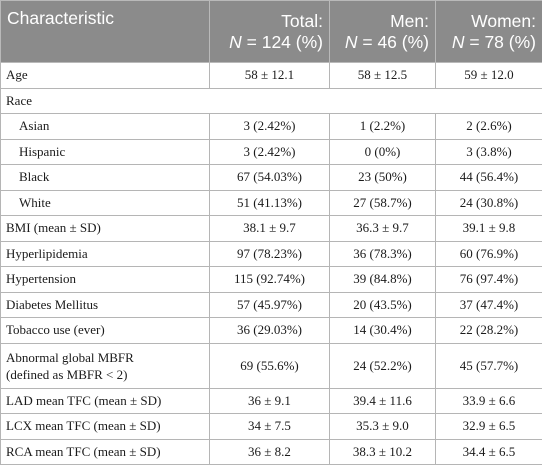  What do you see at coordinates (383, 152) in the screenshot?
I see `cell-men: 0 (0%)` at bounding box center [383, 152].